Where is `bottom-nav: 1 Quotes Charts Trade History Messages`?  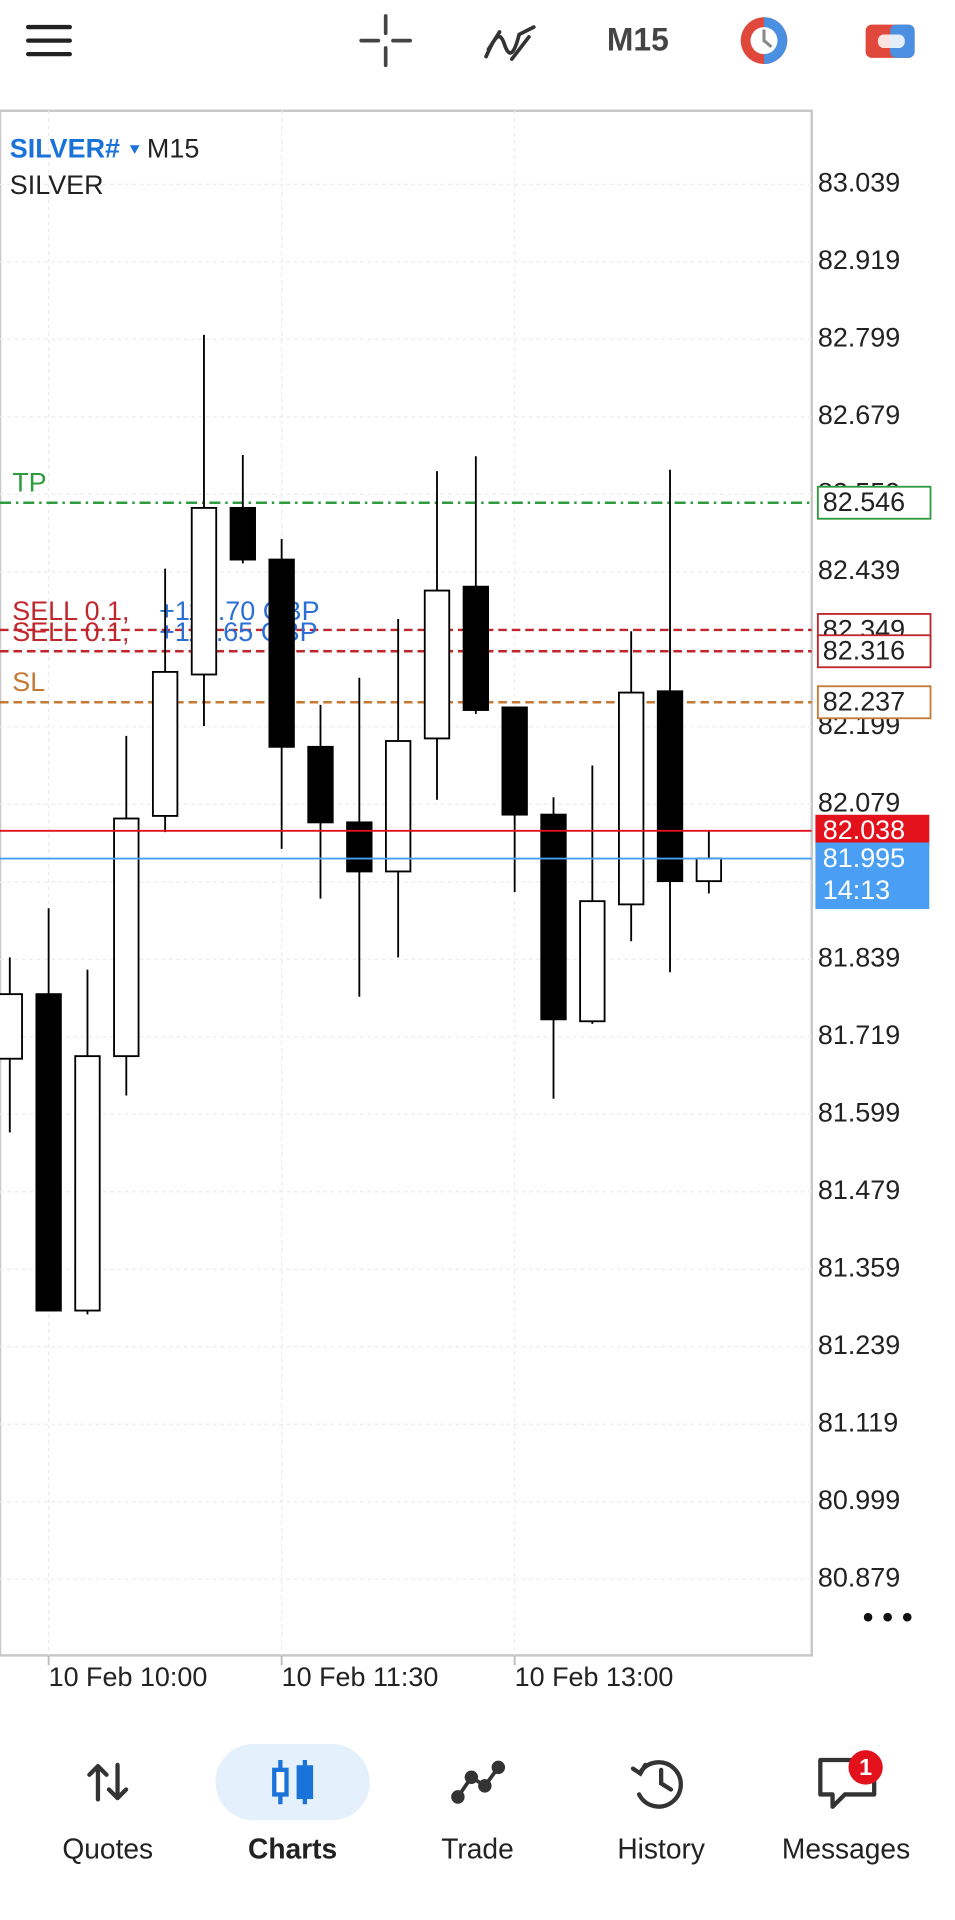
bottom-nav: 1 Quotes Charts Trade History Messages is located at coordinates (486, 1804).